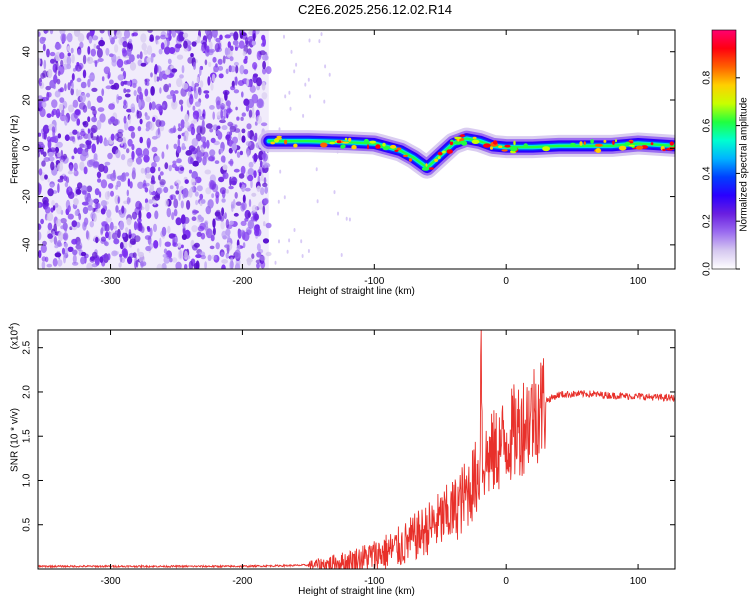 This screenshot has height=600, width=750. What do you see at coordinates (744, 164) in the screenshot?
I see `colorbar-label: Normalized spectral amplitude` at bounding box center [744, 164].